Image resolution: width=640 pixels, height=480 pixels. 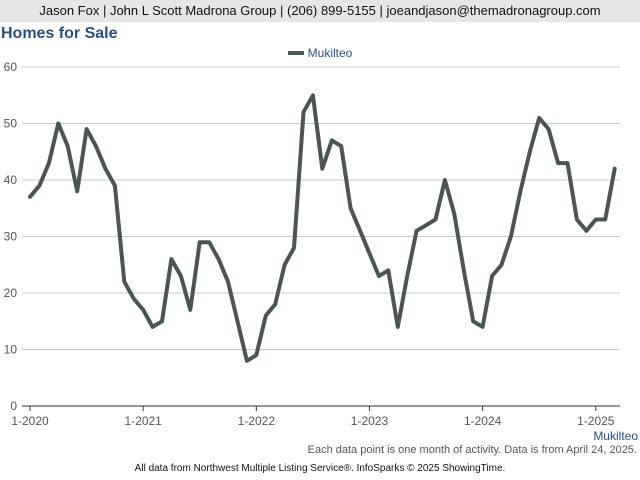 What do you see at coordinates (11, 67) in the screenshot?
I see `y-tick-label-60: 60` at bounding box center [11, 67].